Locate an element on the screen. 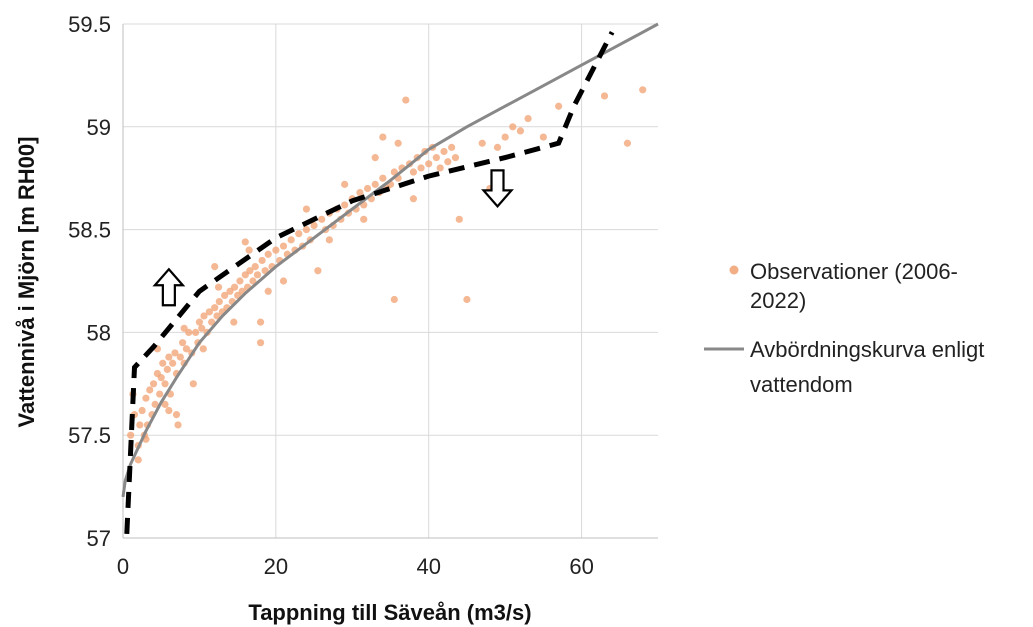  x-axis-title: Tappning till Säveån (m3/s) is located at coordinates (389, 612).